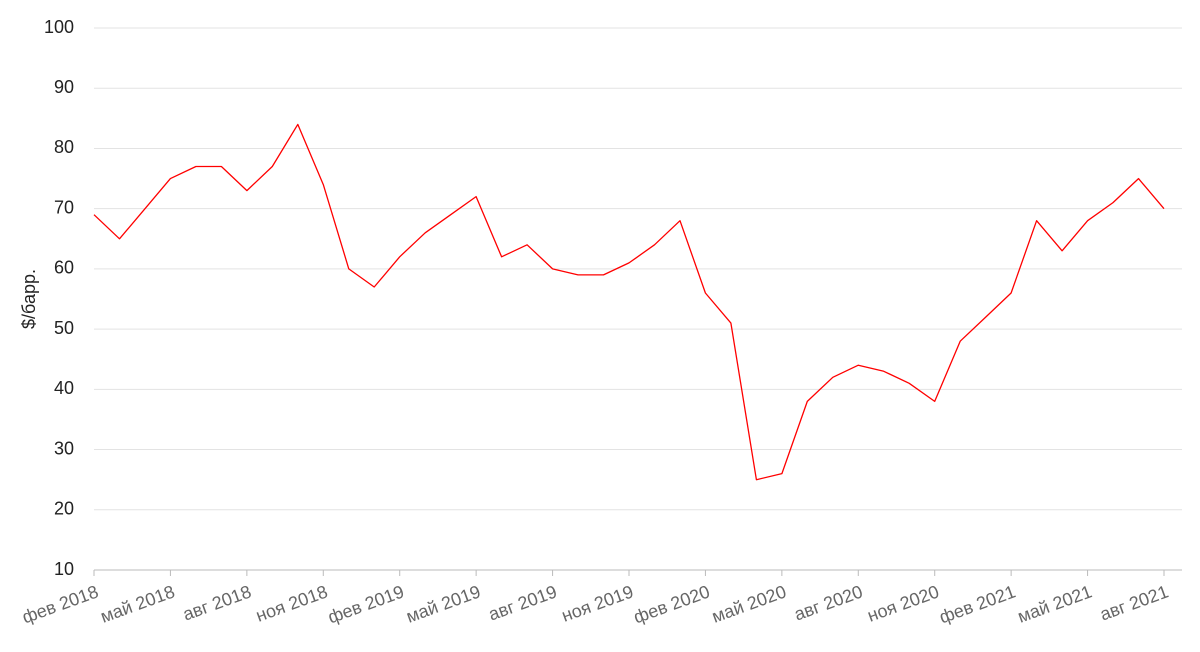  What do you see at coordinates (64, 268) in the screenshot?
I see `y-tick-label: 60` at bounding box center [64, 268].